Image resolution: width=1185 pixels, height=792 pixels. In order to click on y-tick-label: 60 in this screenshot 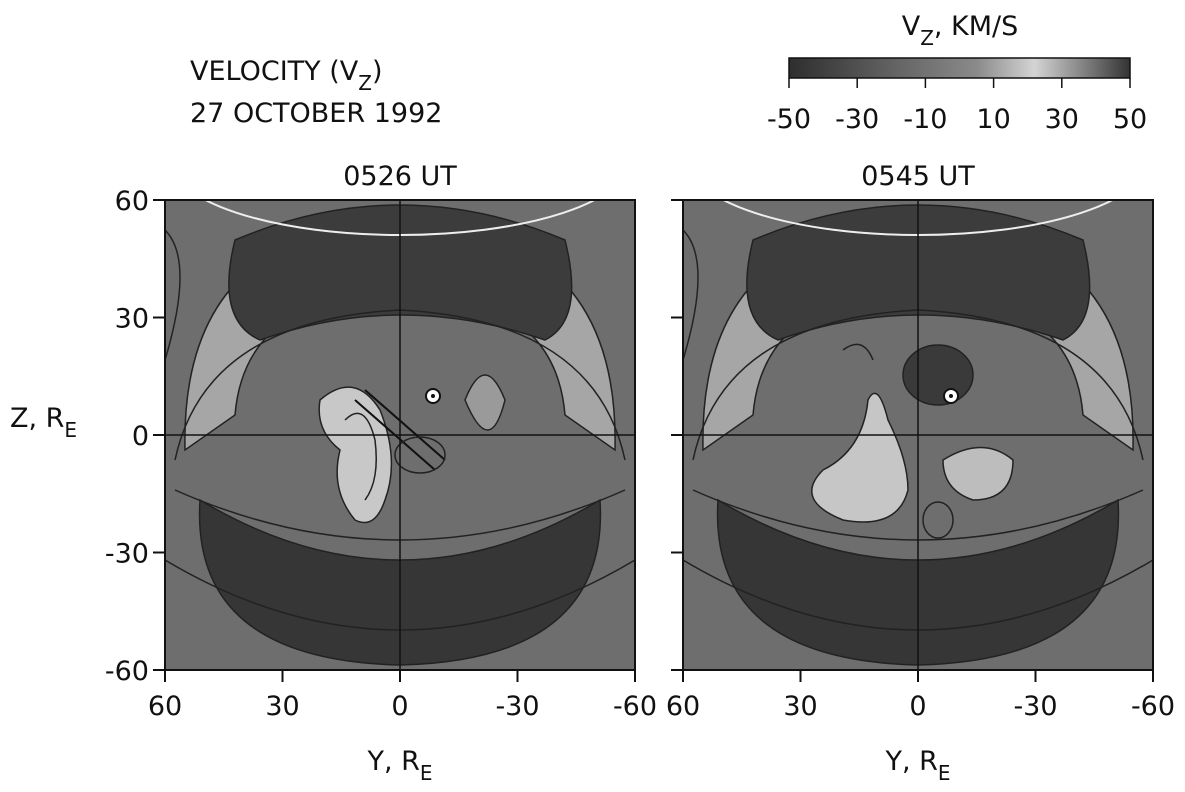, I will do `click(132, 201)`.